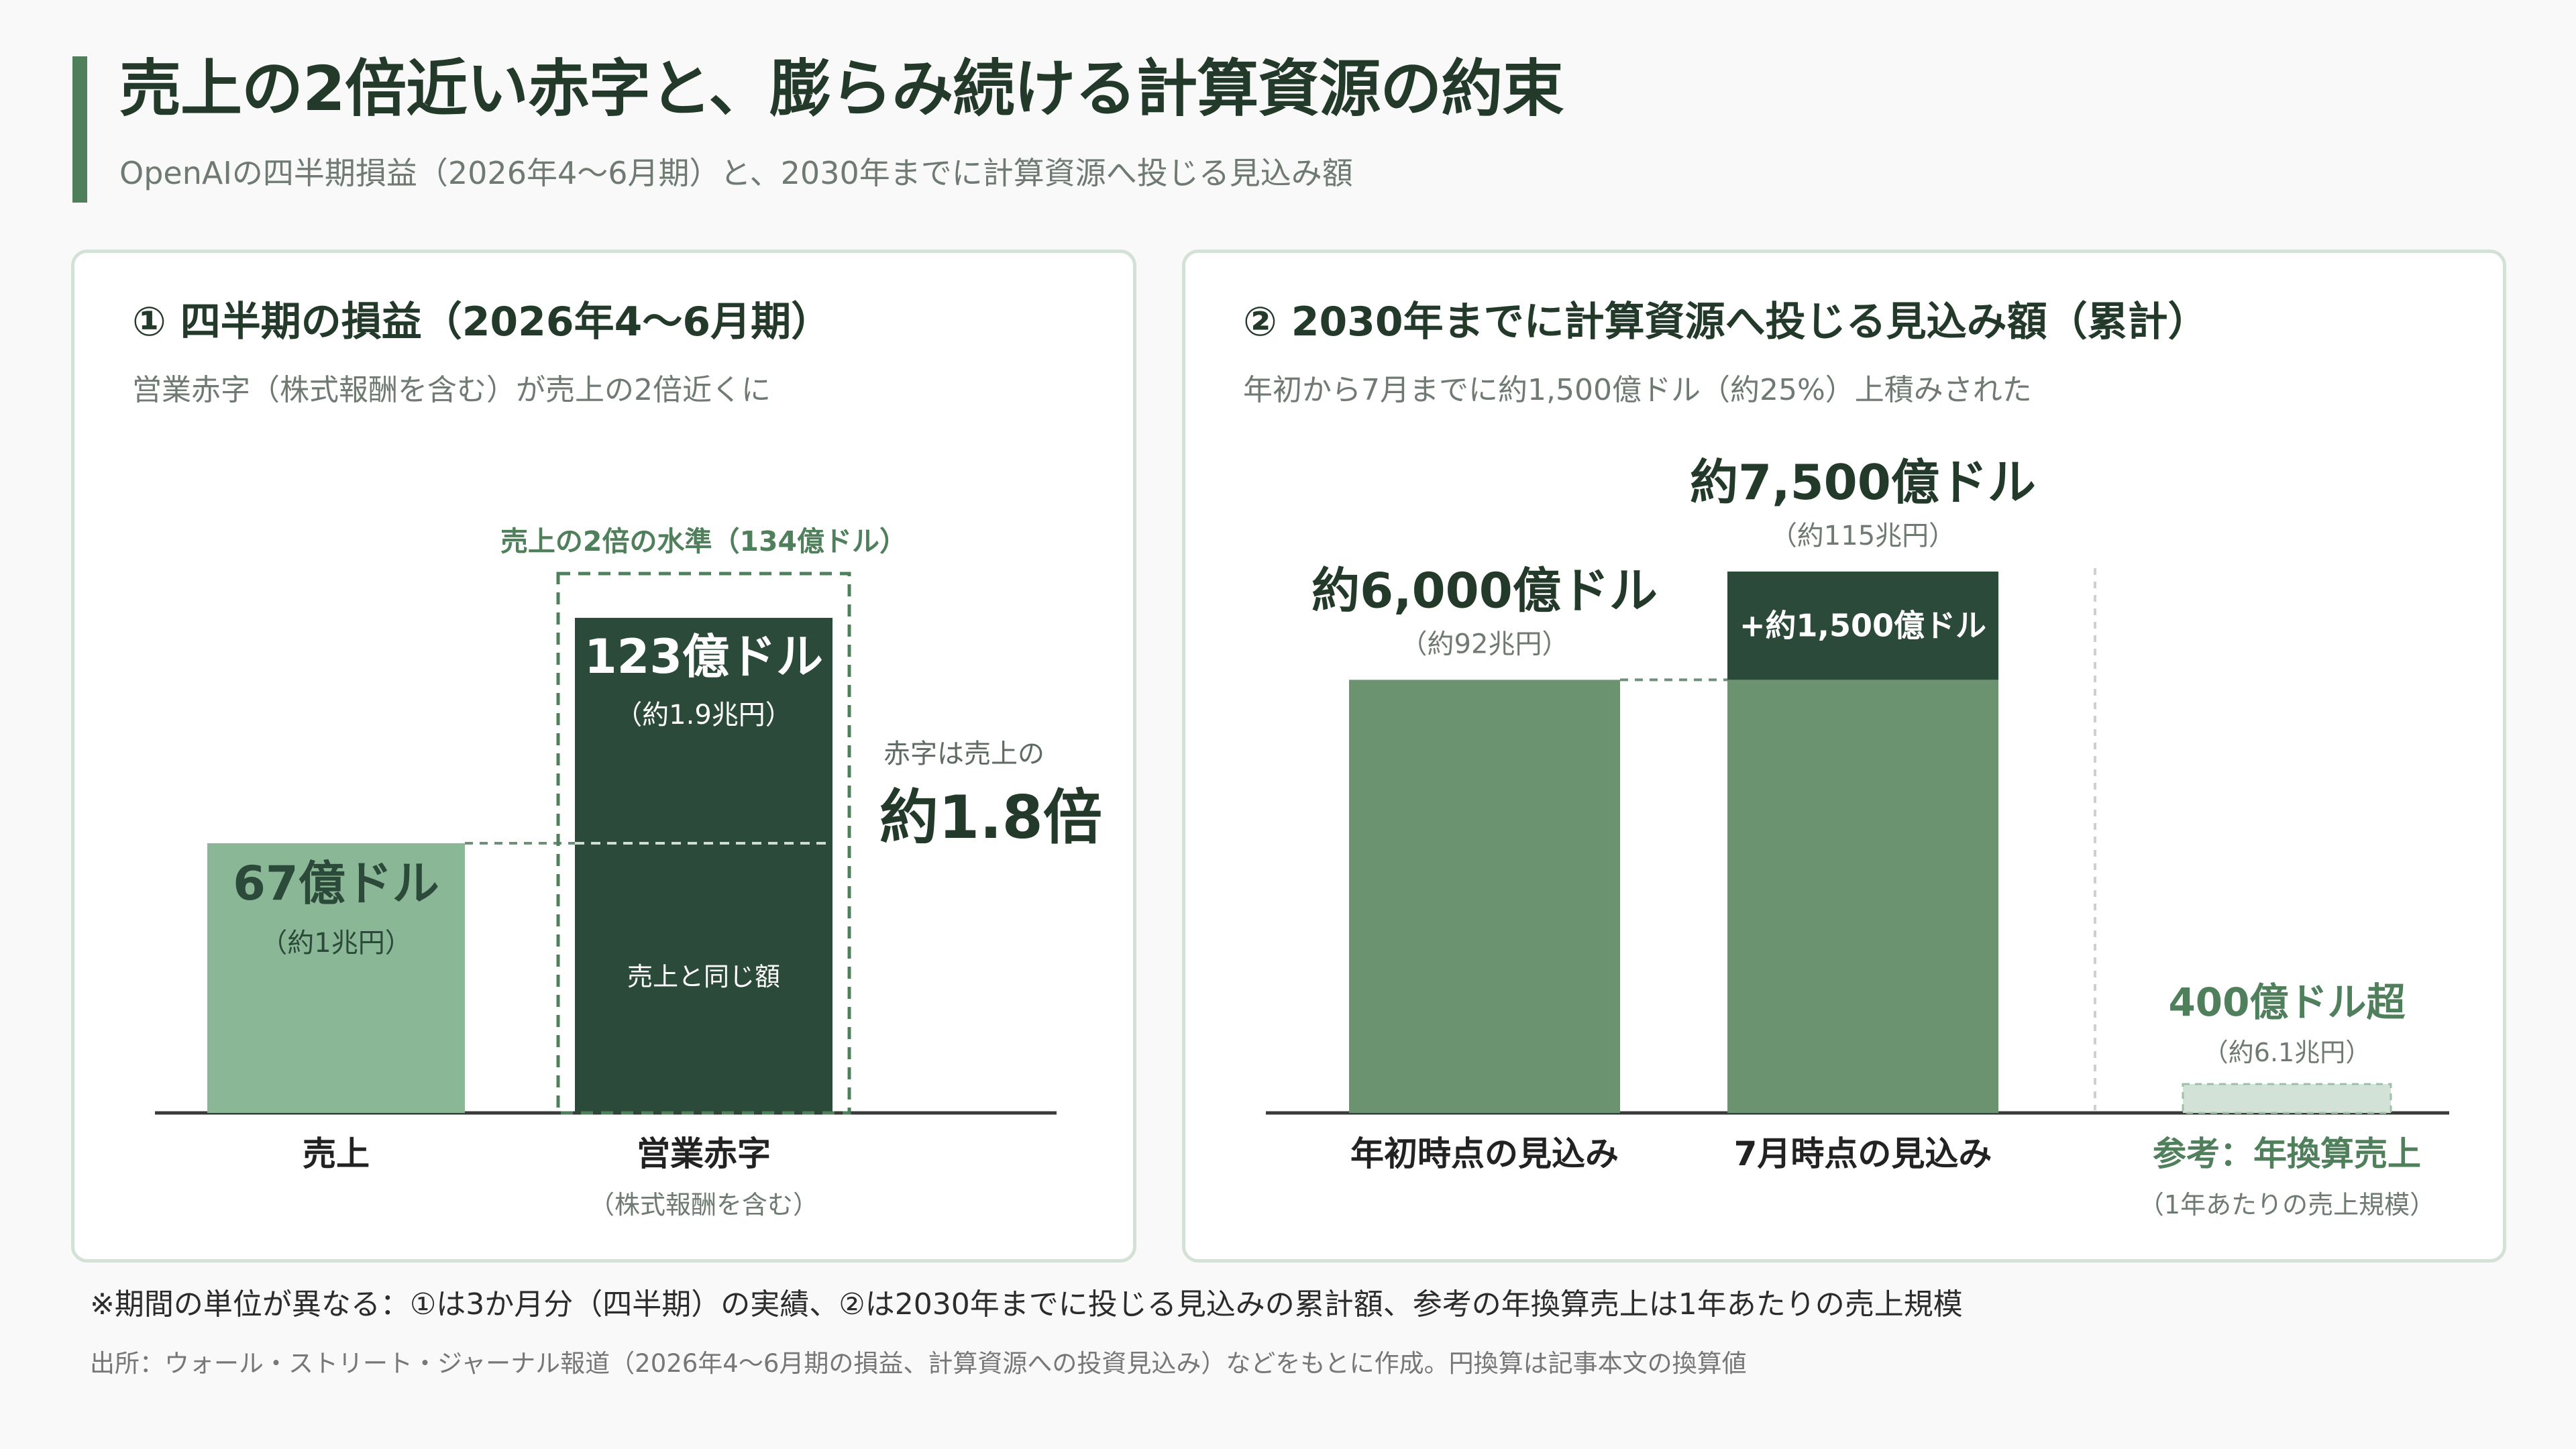 The height and width of the screenshot is (1449, 2576). What do you see at coordinates (1637, 390) in the screenshot?
I see `panel-subtitle-compute: 年初から7月までに約1,500億ドル（約25%）上積みされた` at bounding box center [1637, 390].